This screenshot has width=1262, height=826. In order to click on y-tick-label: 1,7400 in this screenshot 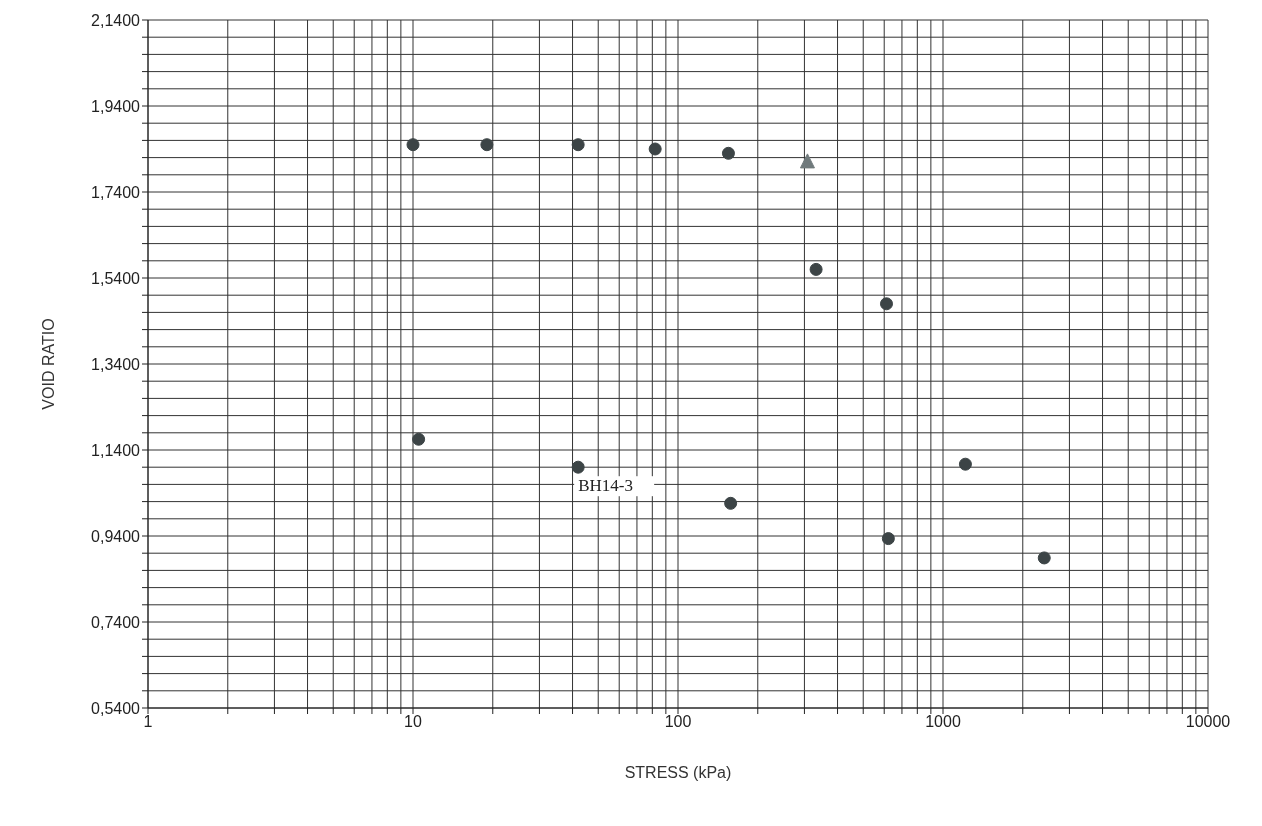, I will do `click(116, 192)`.